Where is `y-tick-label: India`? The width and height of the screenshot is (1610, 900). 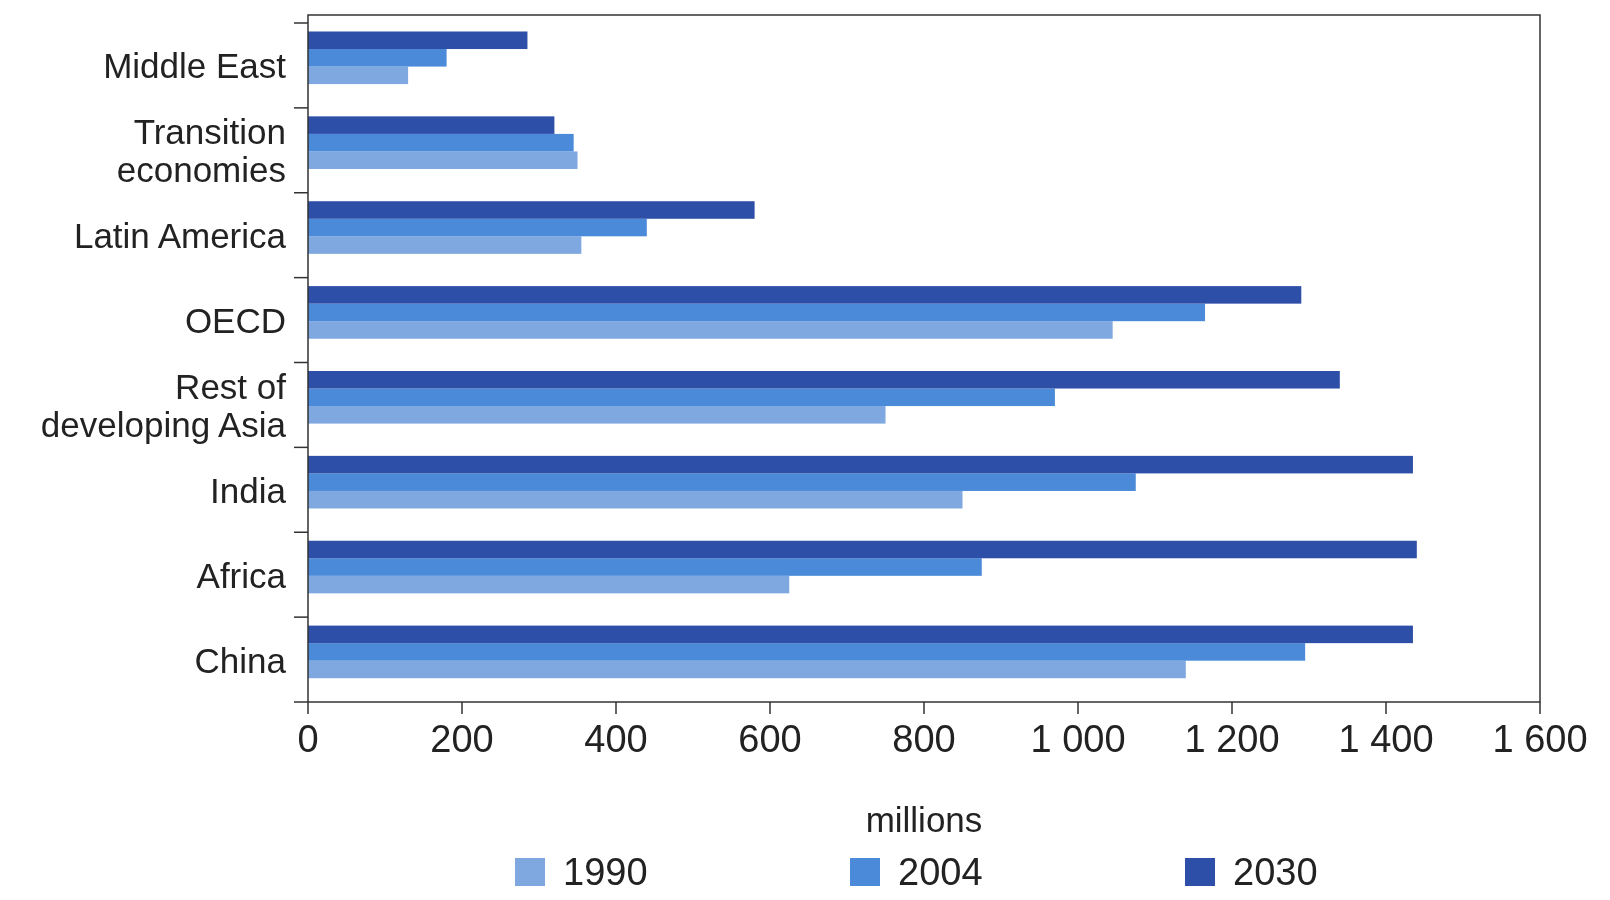
y-tick-label: India is located at coordinates (248, 490).